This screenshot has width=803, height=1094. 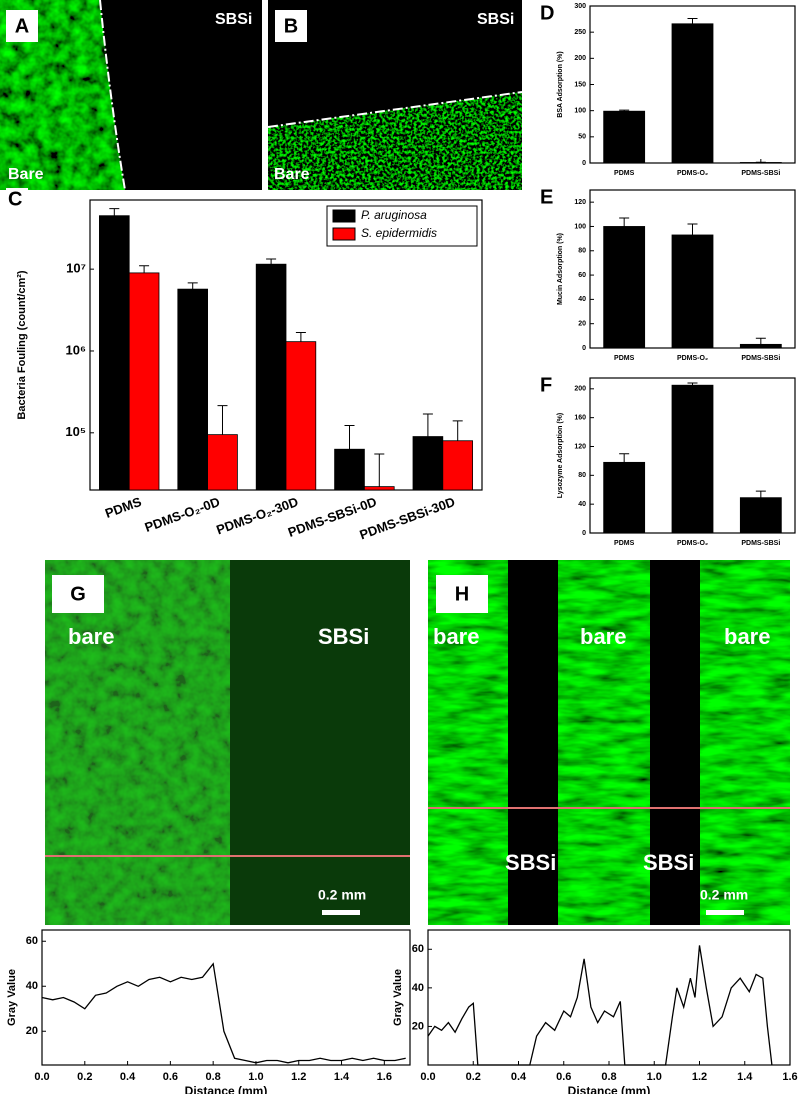 I want to click on x-tick-label: 1.2, so click(x=298, y=1077).